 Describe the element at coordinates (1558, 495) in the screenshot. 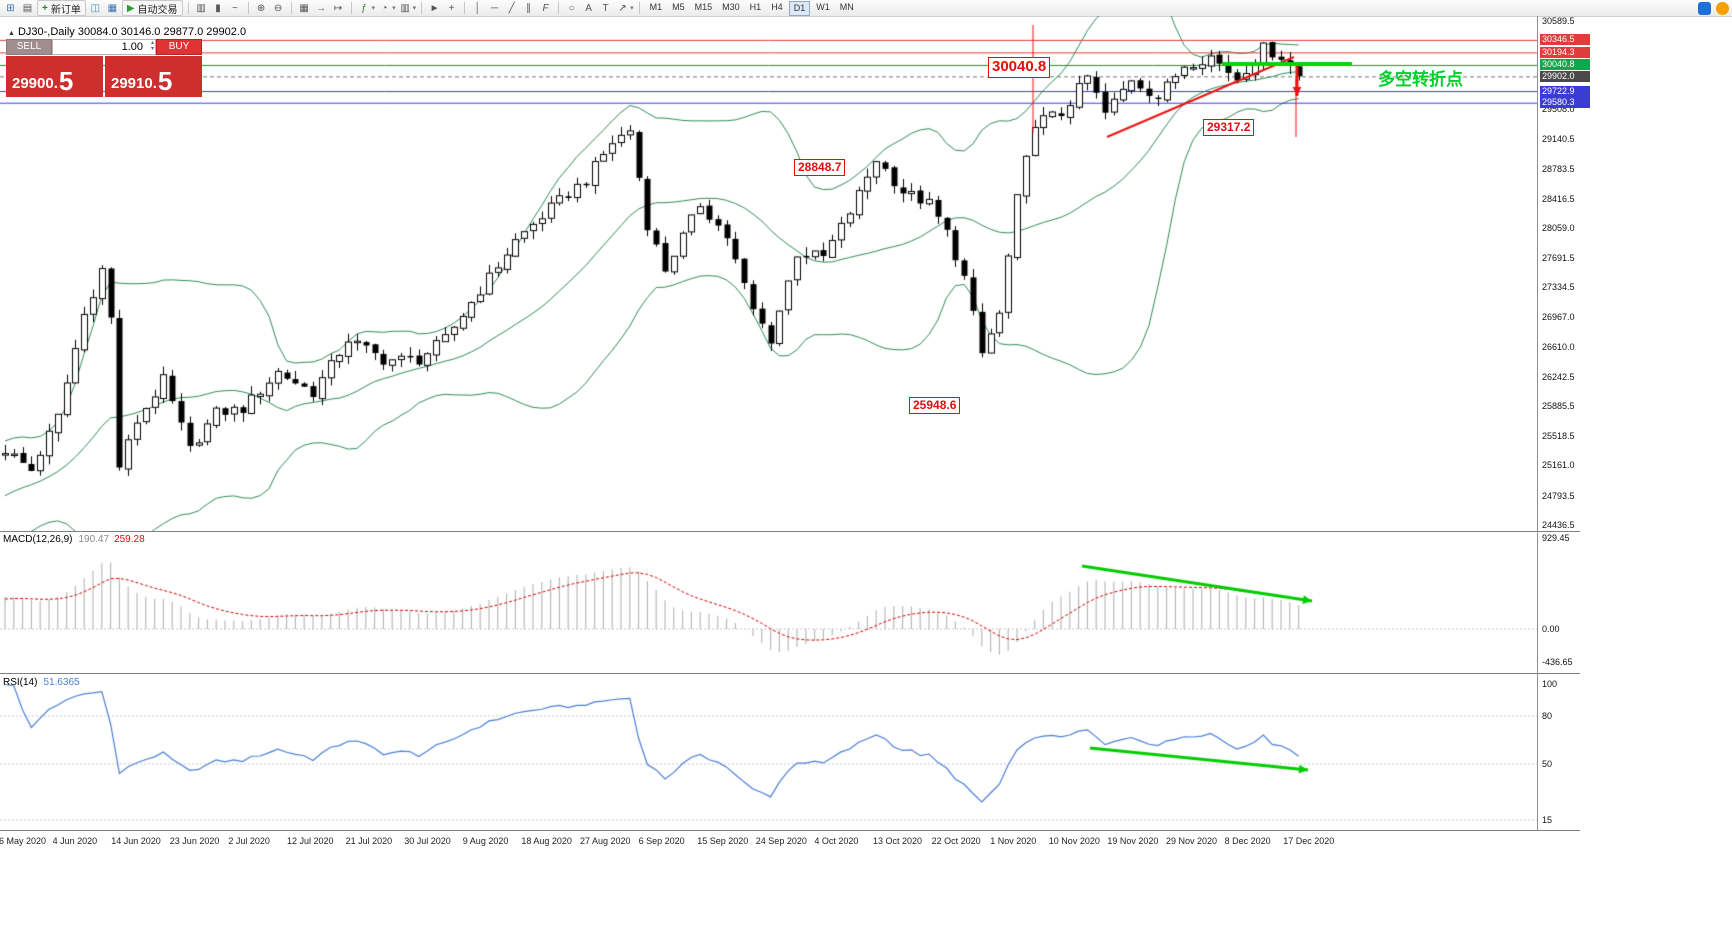

I see `price-axis-label: 24793.5` at that location.